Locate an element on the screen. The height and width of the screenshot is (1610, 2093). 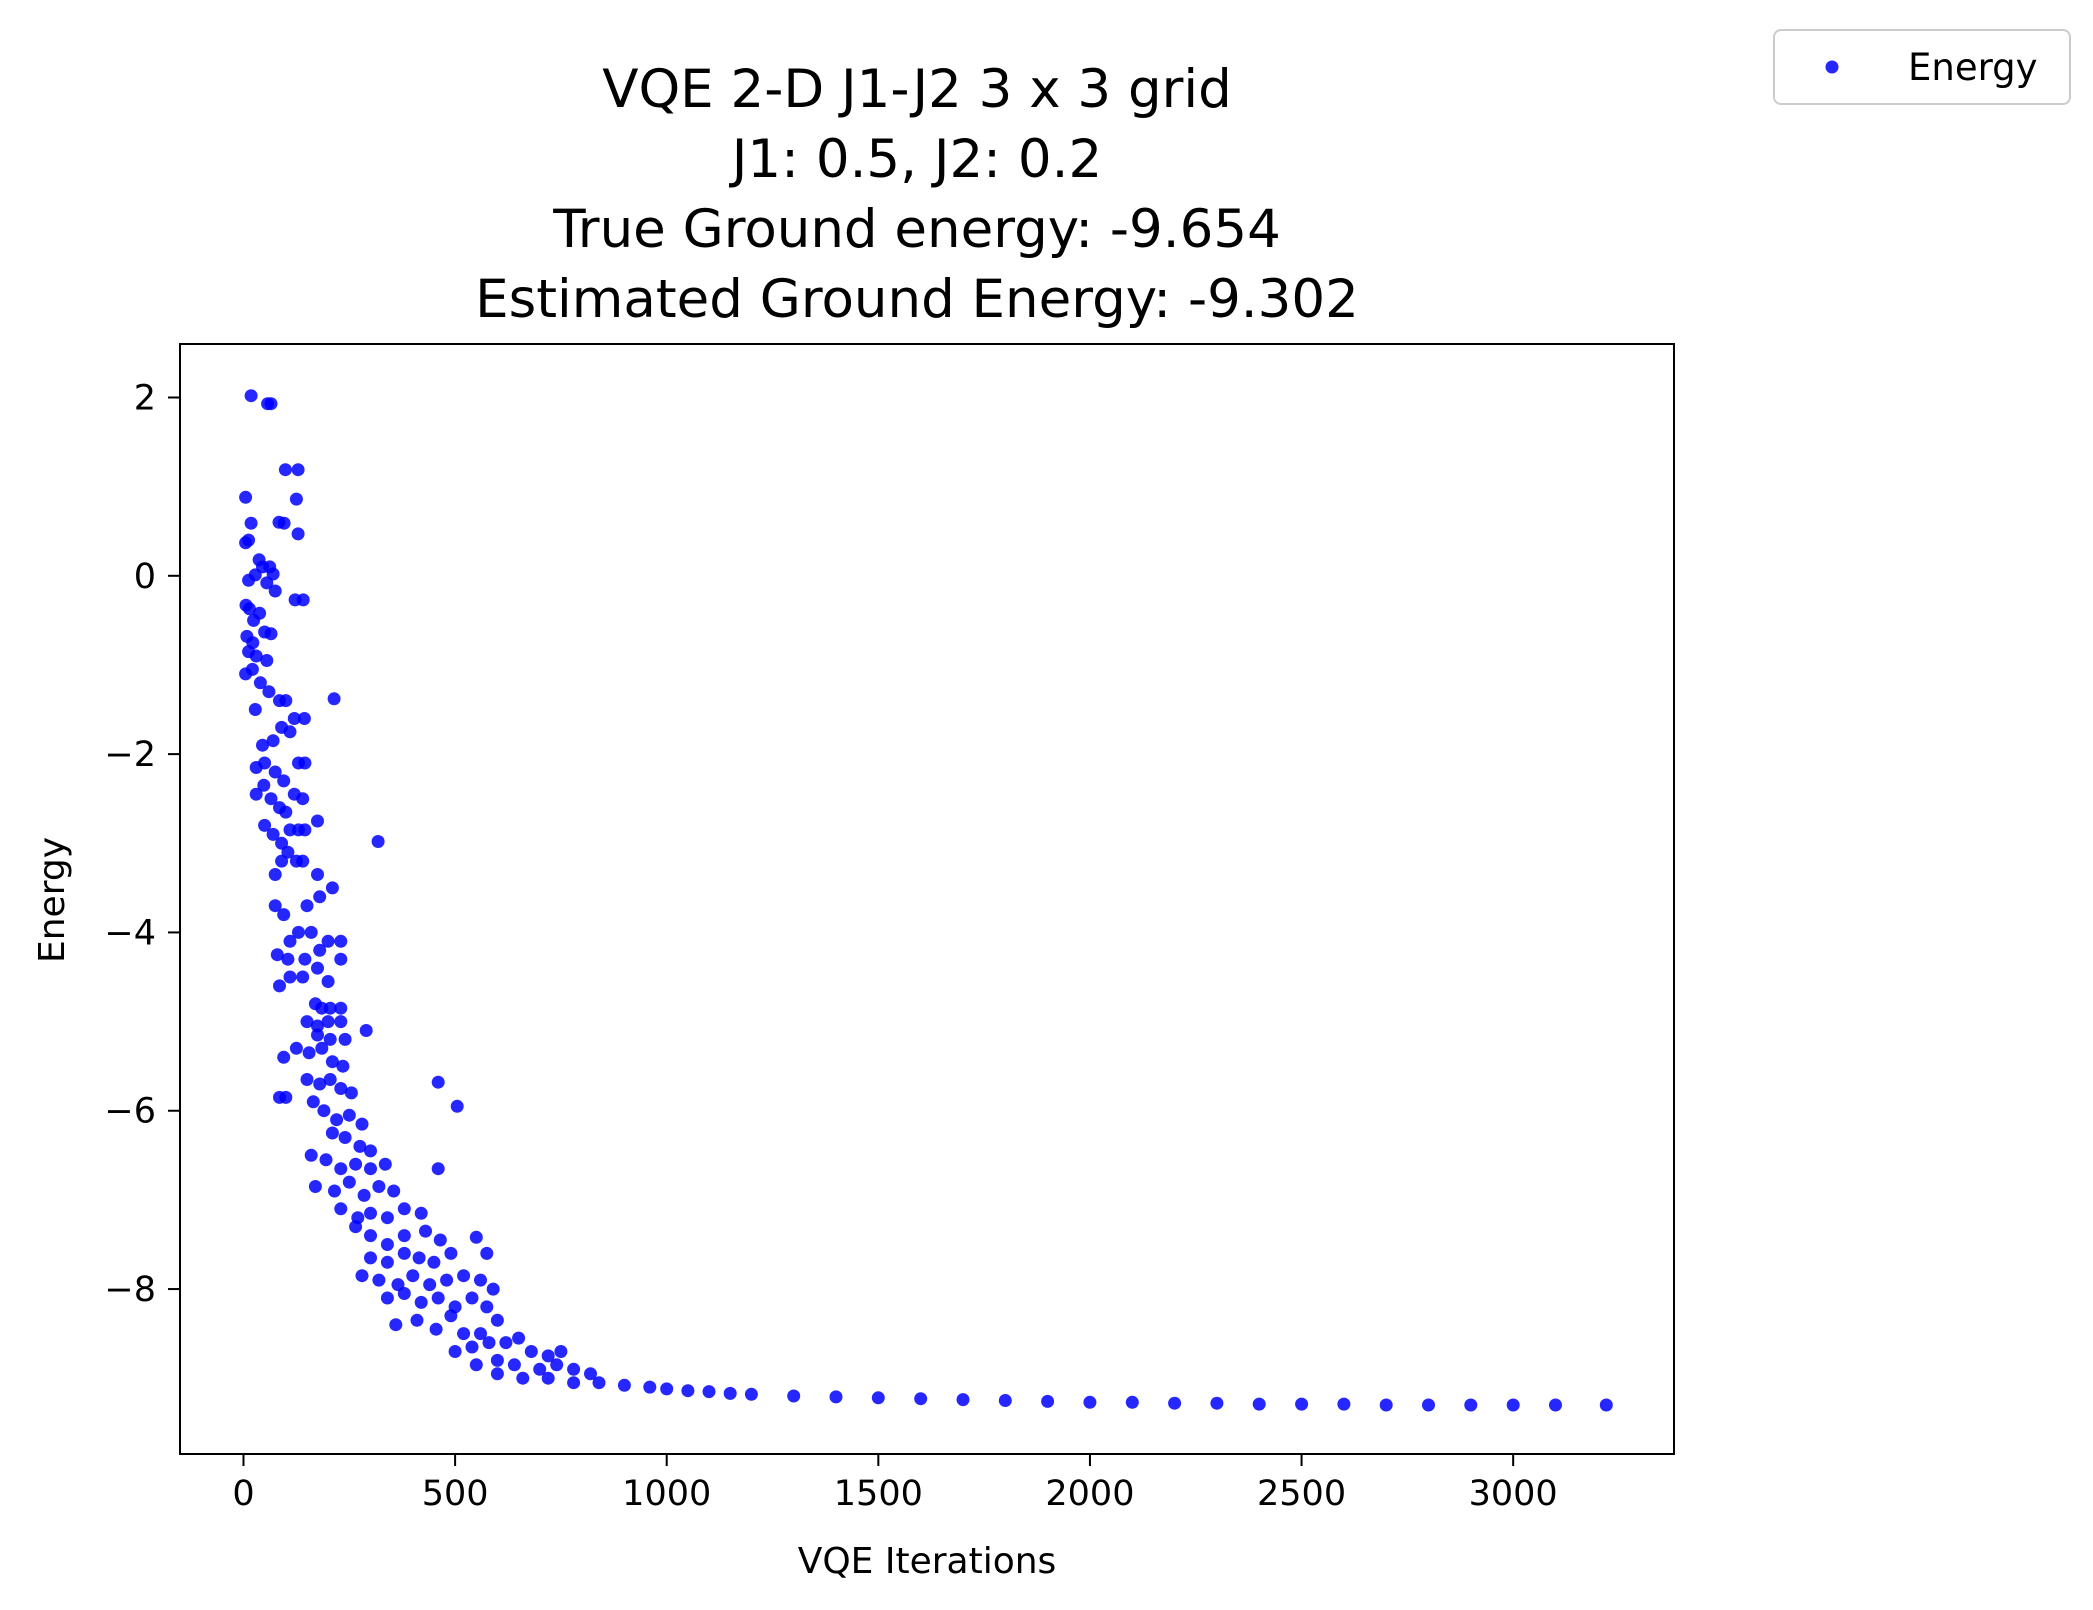
x-tick-label: 2500 is located at coordinates (1301, 1494).